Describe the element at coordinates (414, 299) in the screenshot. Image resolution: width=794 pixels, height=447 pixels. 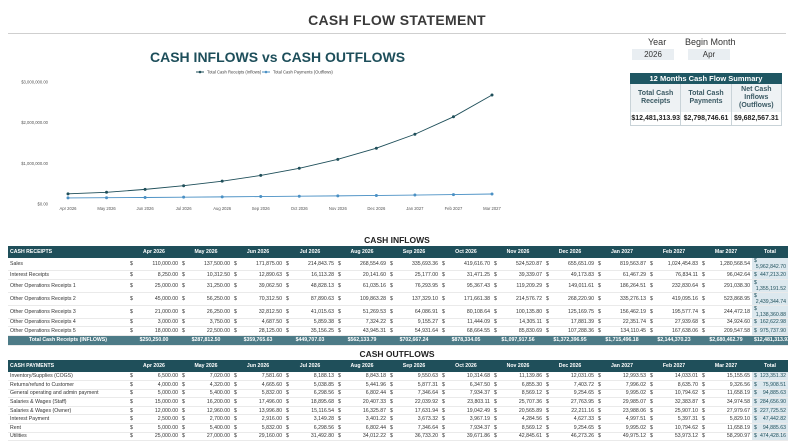
I see `amount-cell: $137,329.10` at that location.